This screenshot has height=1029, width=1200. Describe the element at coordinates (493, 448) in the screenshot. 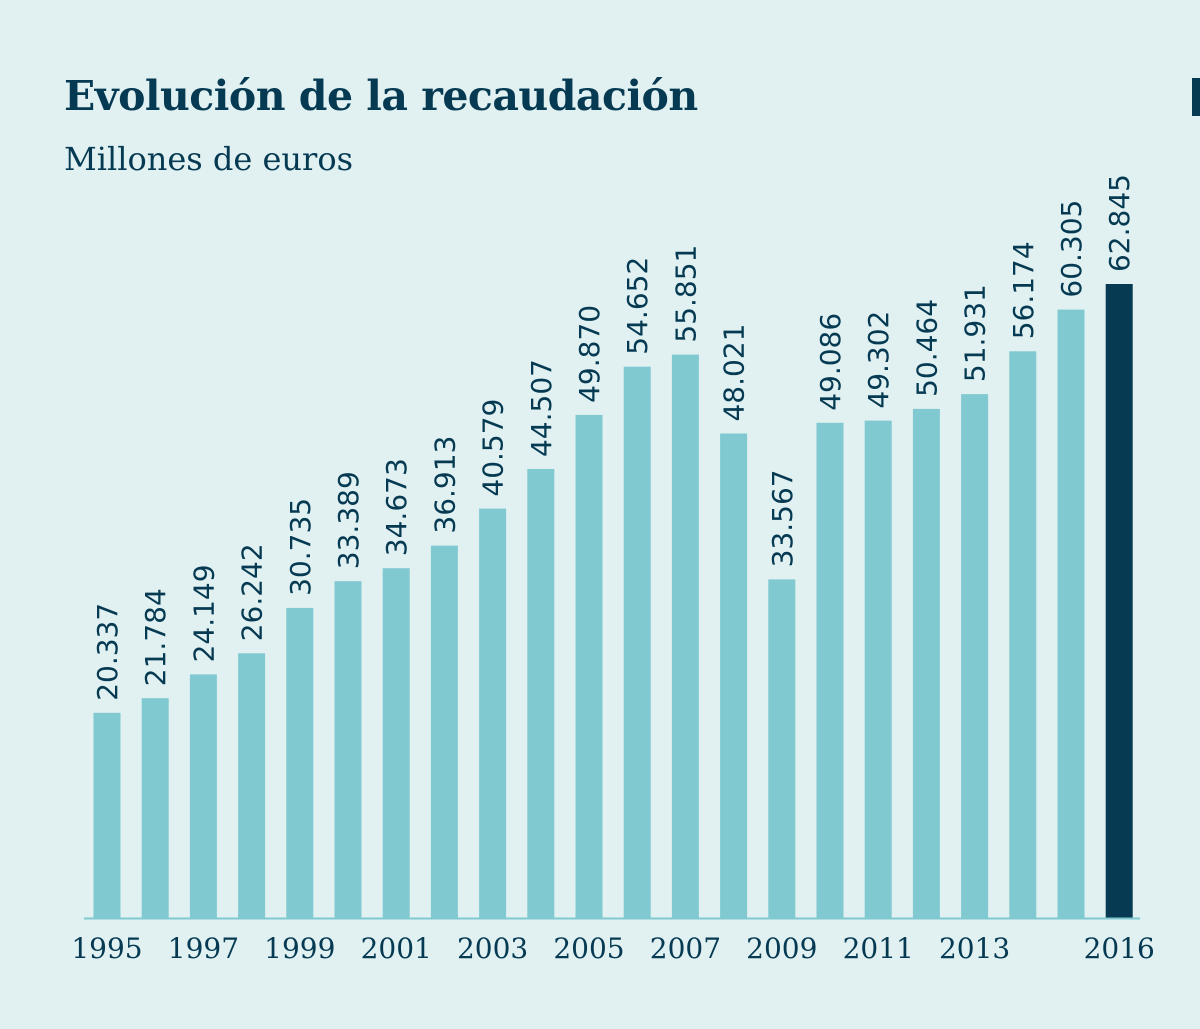

I see `value-label-2003: 40.579` at that location.